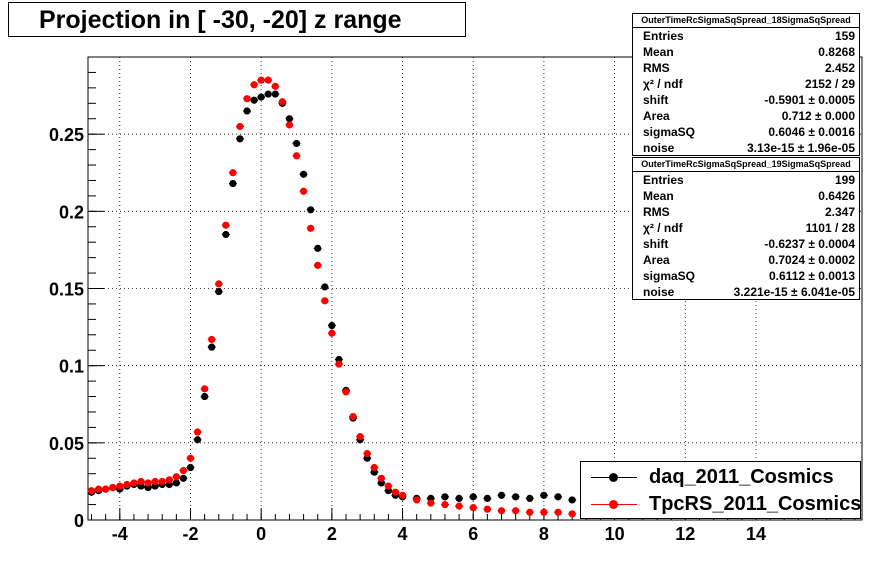 The width and height of the screenshot is (878, 578). Describe the element at coordinates (261, 534) in the screenshot. I see `x-tick-label: 0` at that location.